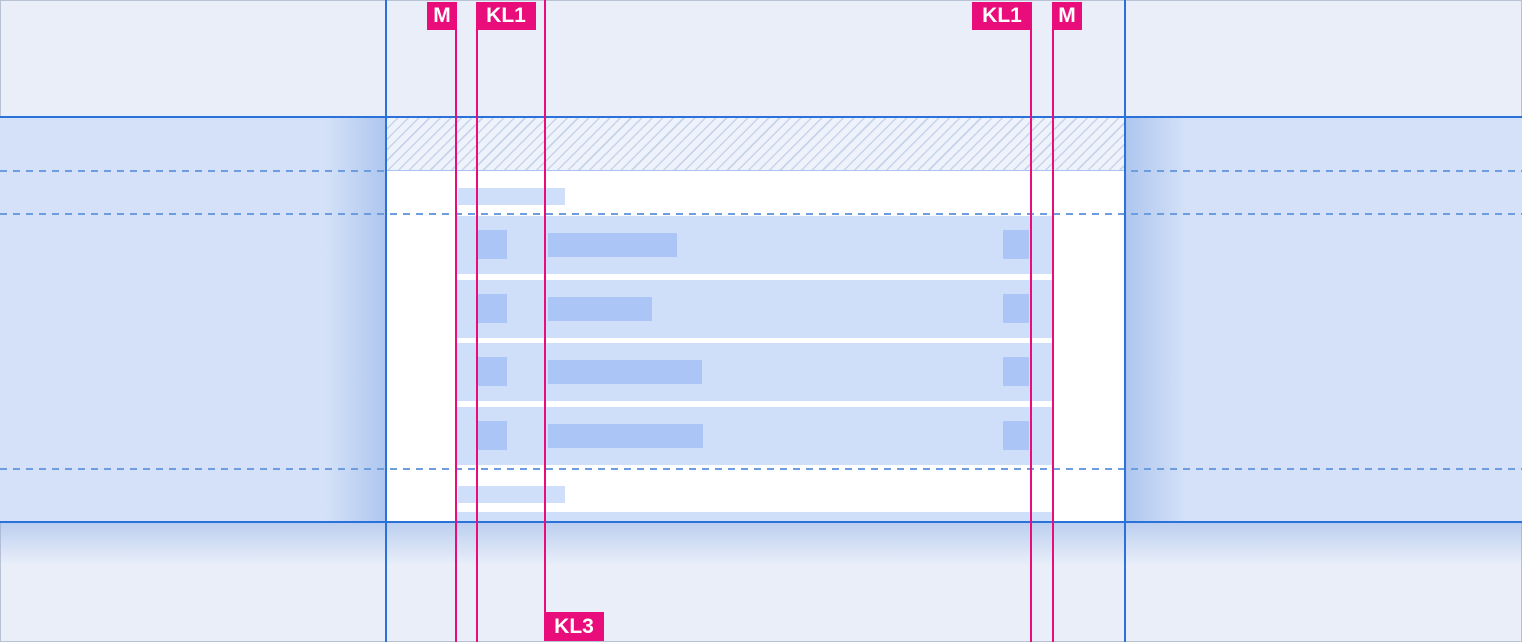 This screenshot has width=1522, height=642. I want to click on margin-left-badge: M, so click(442, 16).